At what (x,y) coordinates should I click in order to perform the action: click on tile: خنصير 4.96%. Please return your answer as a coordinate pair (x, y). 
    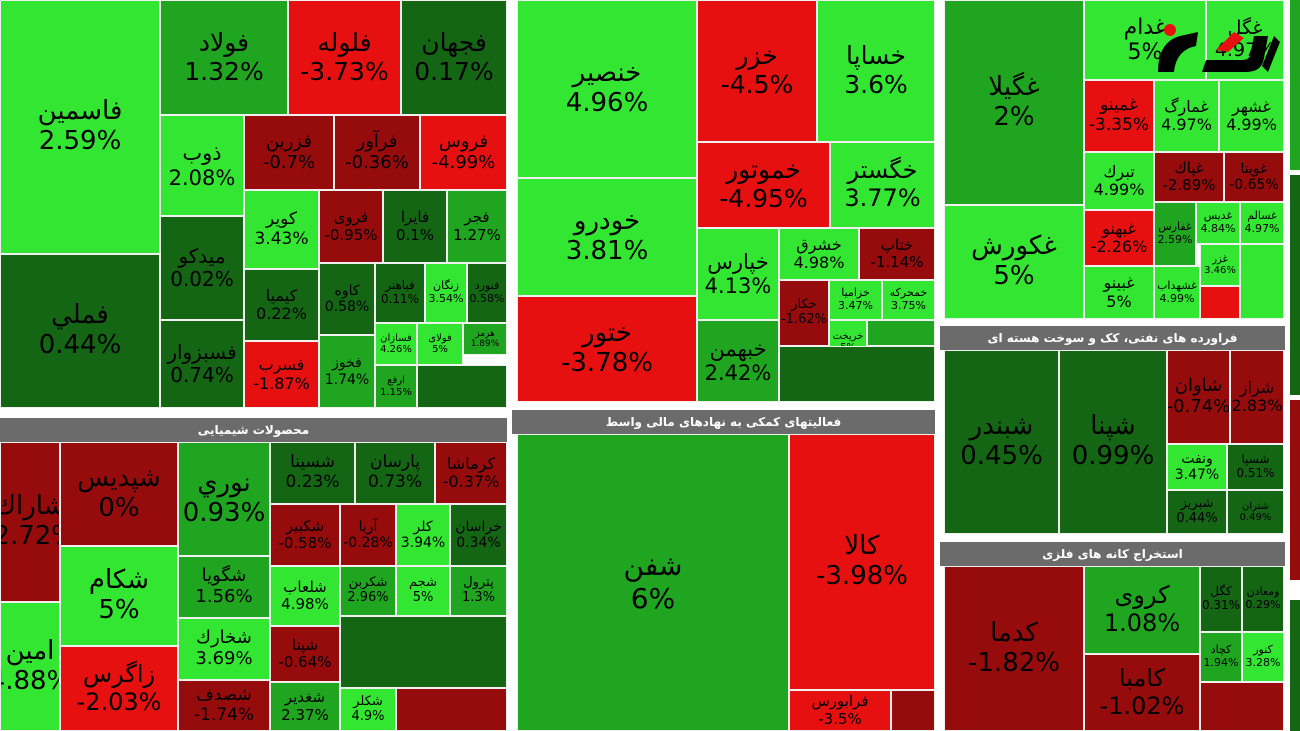
    Looking at the image, I should click on (607, 89).